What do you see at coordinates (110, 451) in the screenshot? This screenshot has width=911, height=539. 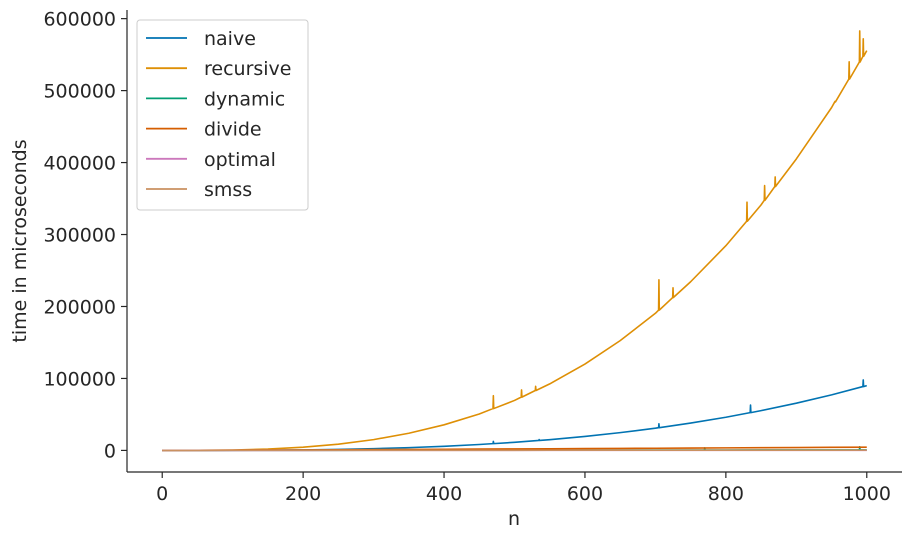 I see `y-tick-label: 0` at bounding box center [110, 451].